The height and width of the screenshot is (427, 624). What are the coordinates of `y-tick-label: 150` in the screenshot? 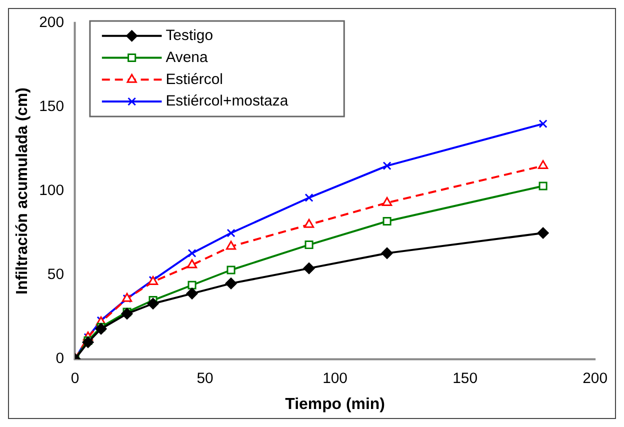 It's located at (51, 107).